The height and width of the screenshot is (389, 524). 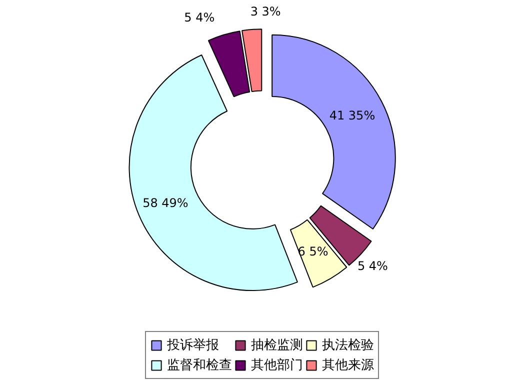 I want to click on legend-label: 投诉举报, so click(x=193, y=345).